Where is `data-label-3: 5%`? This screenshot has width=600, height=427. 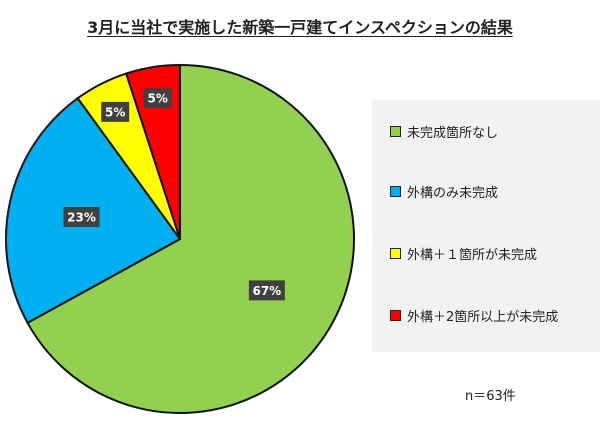
data-label-3: 5% is located at coordinates (115, 111).